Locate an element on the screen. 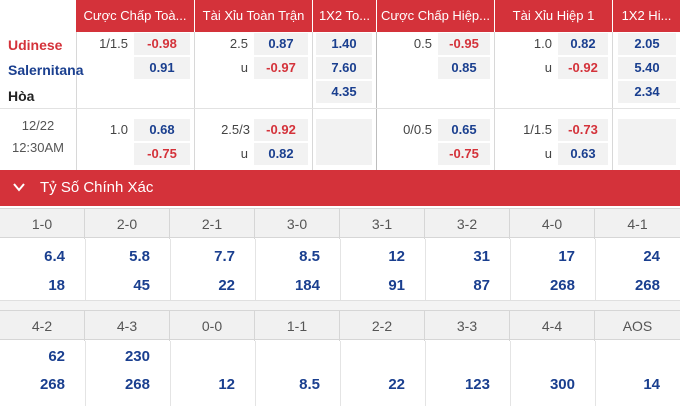 The image size is (680, 406). score-odds-home: 62 is located at coordinates (56, 356).